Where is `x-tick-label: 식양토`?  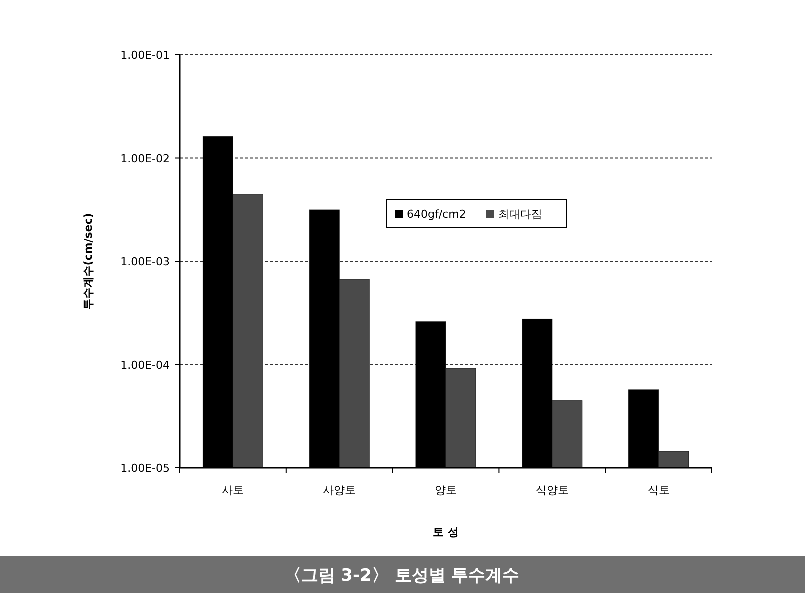
x-tick-label: 식양토 is located at coordinates (552, 490).